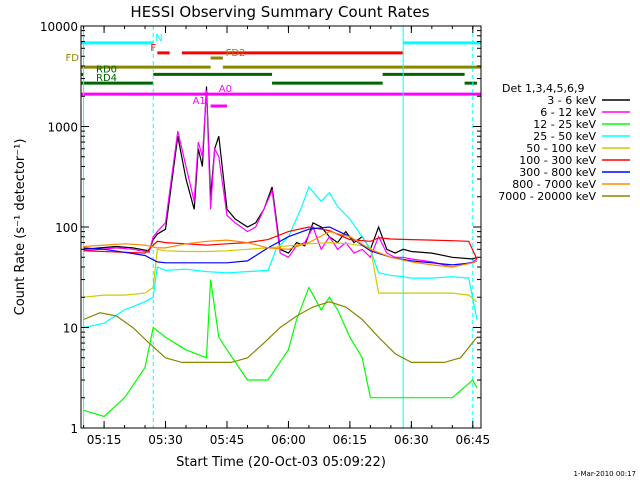 The image size is (640, 480). Describe the element at coordinates (350, 440) in the screenshot. I see `x-tick-label-4: 06:15` at that location.